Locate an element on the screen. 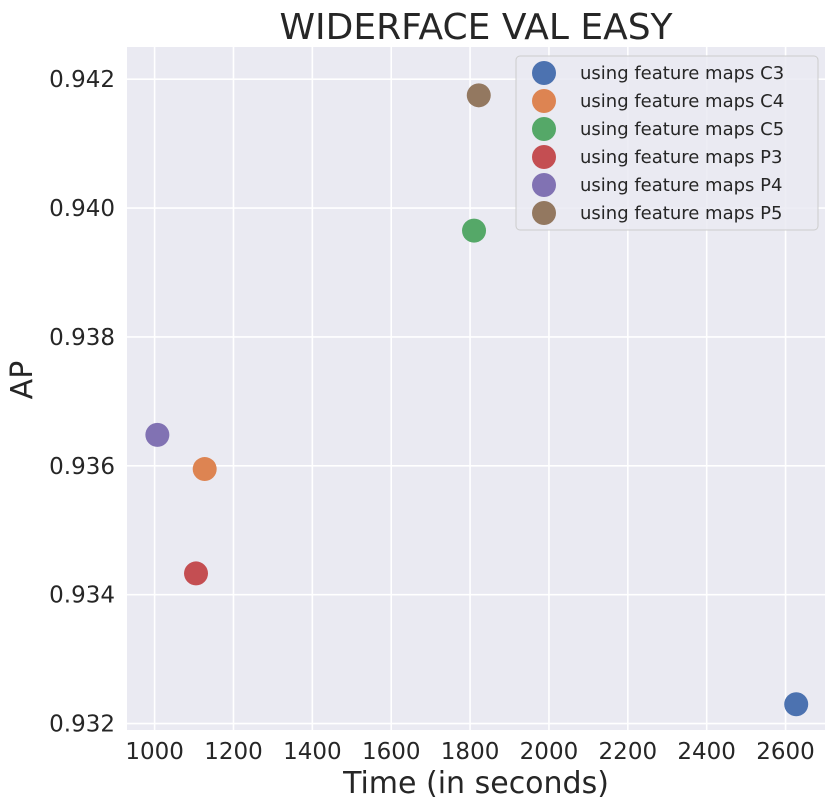 The image size is (833, 806). x-tick-label: 2200 is located at coordinates (628, 752).